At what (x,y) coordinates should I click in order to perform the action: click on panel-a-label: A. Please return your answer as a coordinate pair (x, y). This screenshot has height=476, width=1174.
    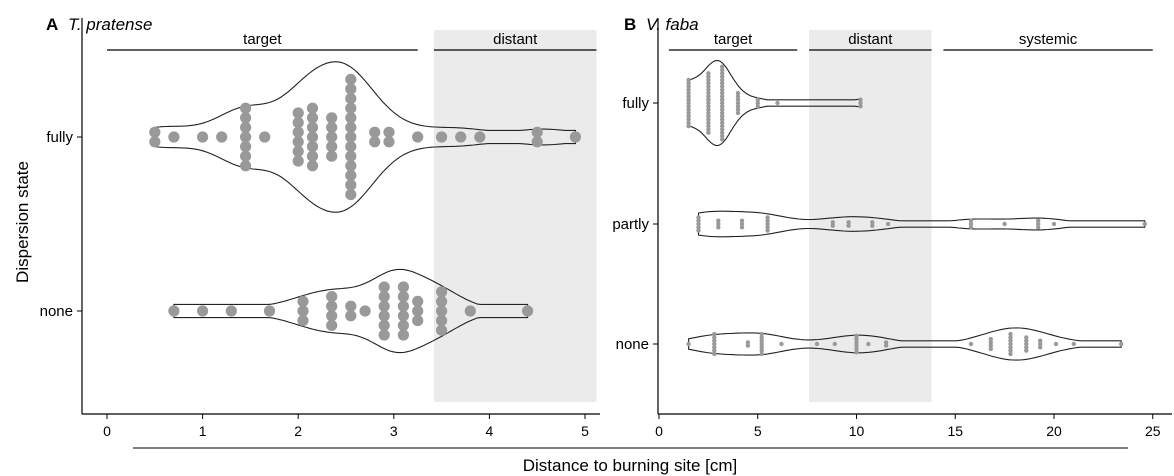
    Looking at the image, I should click on (52, 24).